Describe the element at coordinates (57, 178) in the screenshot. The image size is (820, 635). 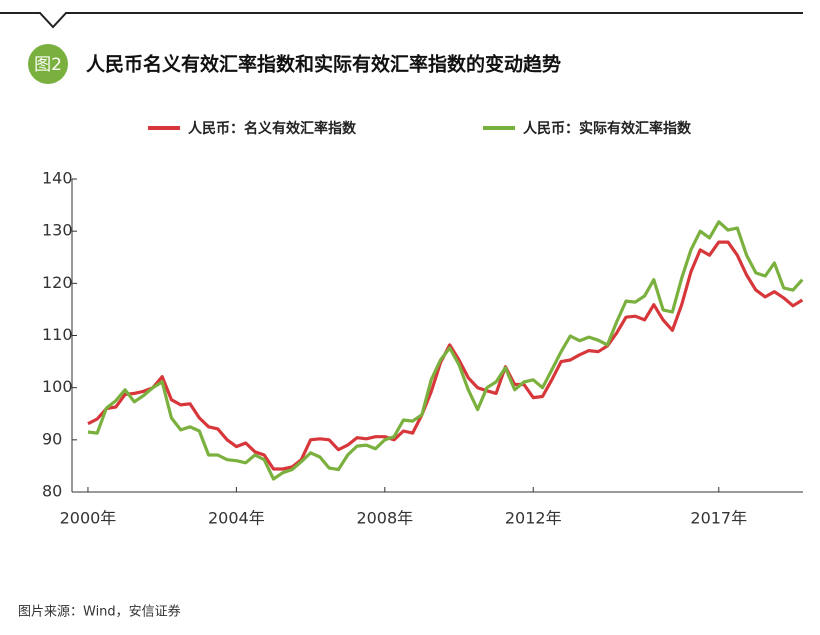
I see `y-tick-label: 140` at that location.